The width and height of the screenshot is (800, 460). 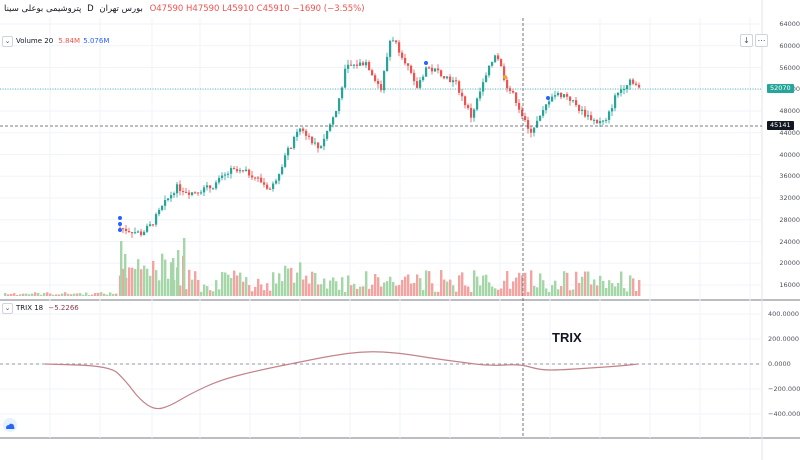 I want to click on tradingview-logo, so click(x=10, y=425).